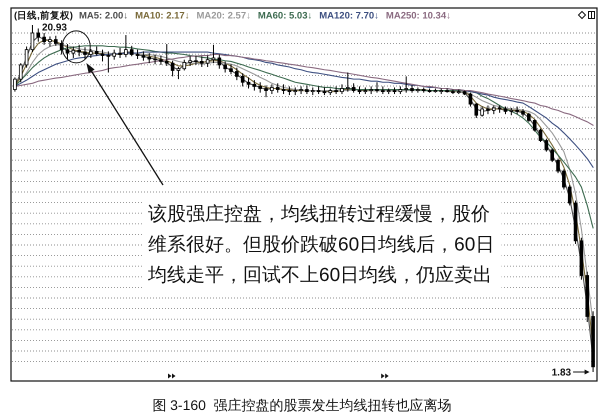 The height and width of the screenshot is (418, 604). Describe the element at coordinates (43, 16) in the screenshot. I see `subtitle: (日线,前复权)` at that location.